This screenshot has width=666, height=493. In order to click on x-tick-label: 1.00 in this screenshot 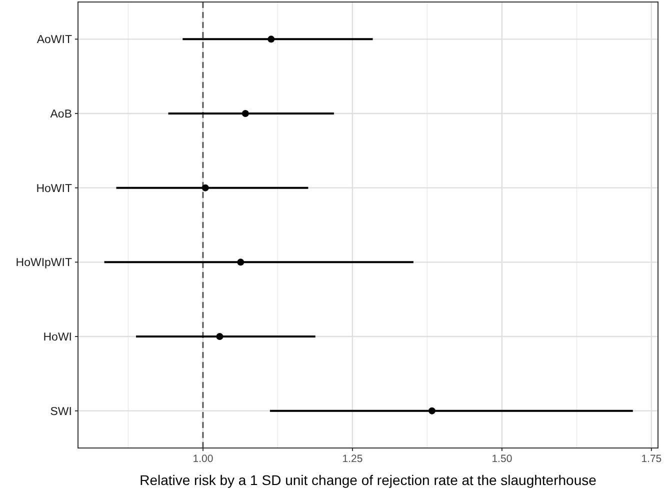, I will do `click(203, 459)`.